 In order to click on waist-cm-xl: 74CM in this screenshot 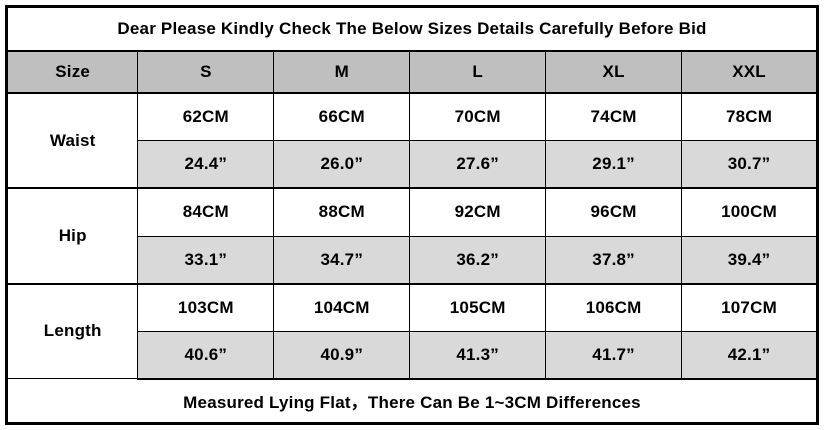, I will do `click(614, 117)`.